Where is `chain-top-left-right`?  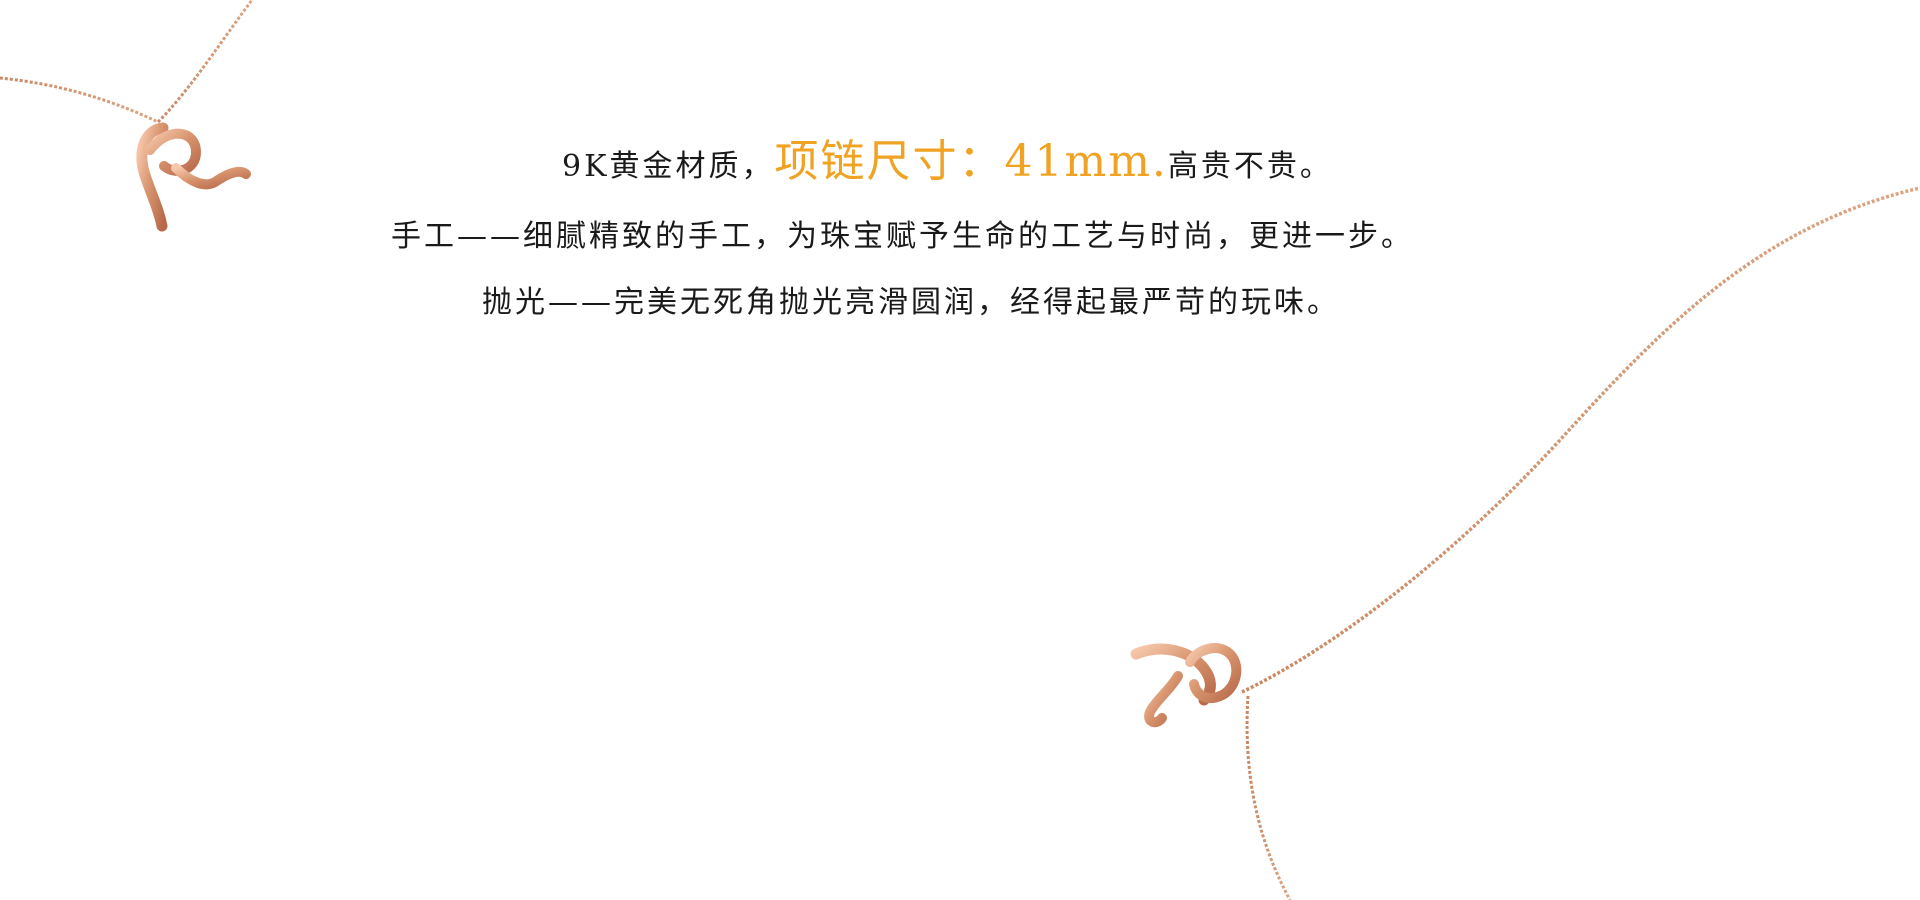
chain-top-left-right is located at coordinates (205, 62).